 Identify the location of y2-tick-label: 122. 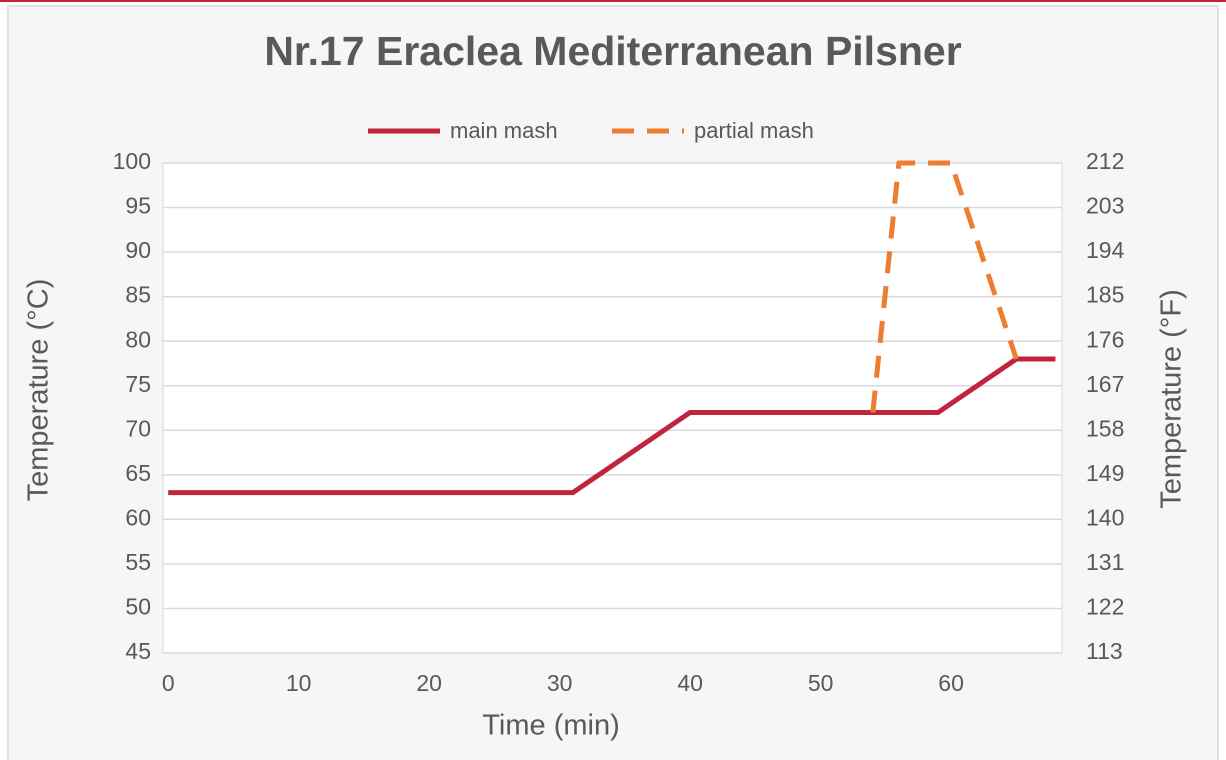
(1105, 607).